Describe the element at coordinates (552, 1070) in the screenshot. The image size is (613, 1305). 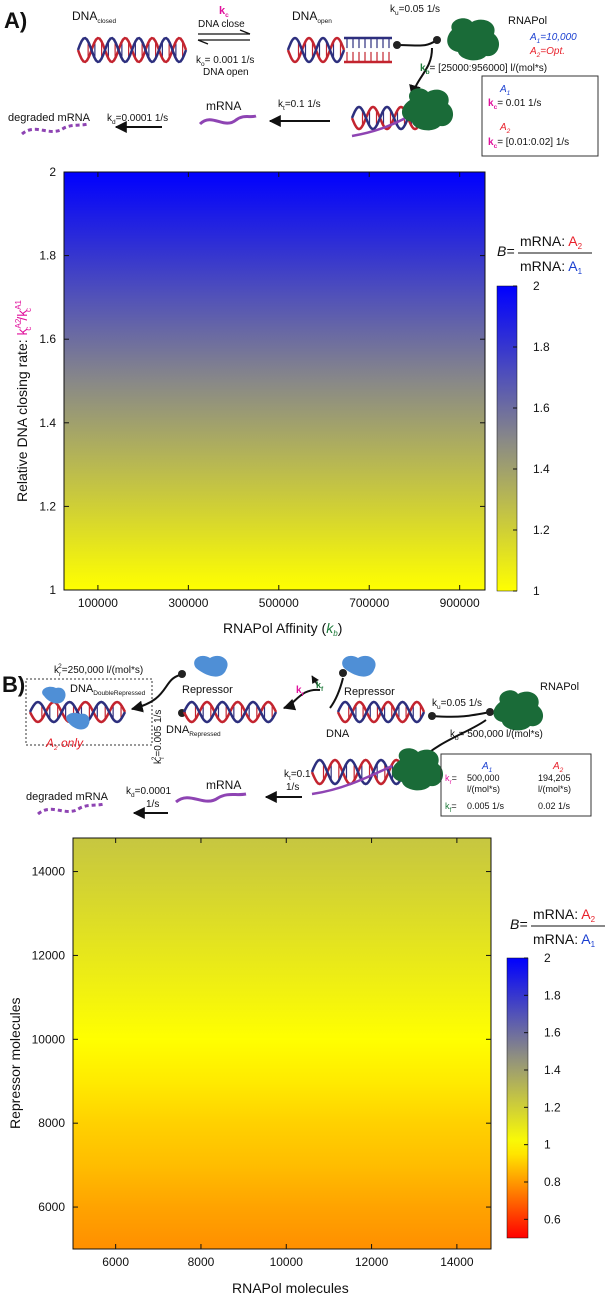
I see `cb-tick-label-b-4: 1.4` at that location.